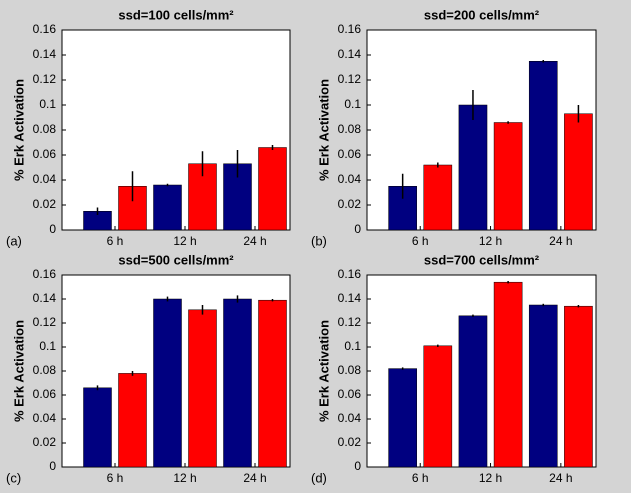  What do you see at coordinates (482, 14) in the screenshot?
I see `chart-title: ssd=200 cells/mm²` at bounding box center [482, 14].